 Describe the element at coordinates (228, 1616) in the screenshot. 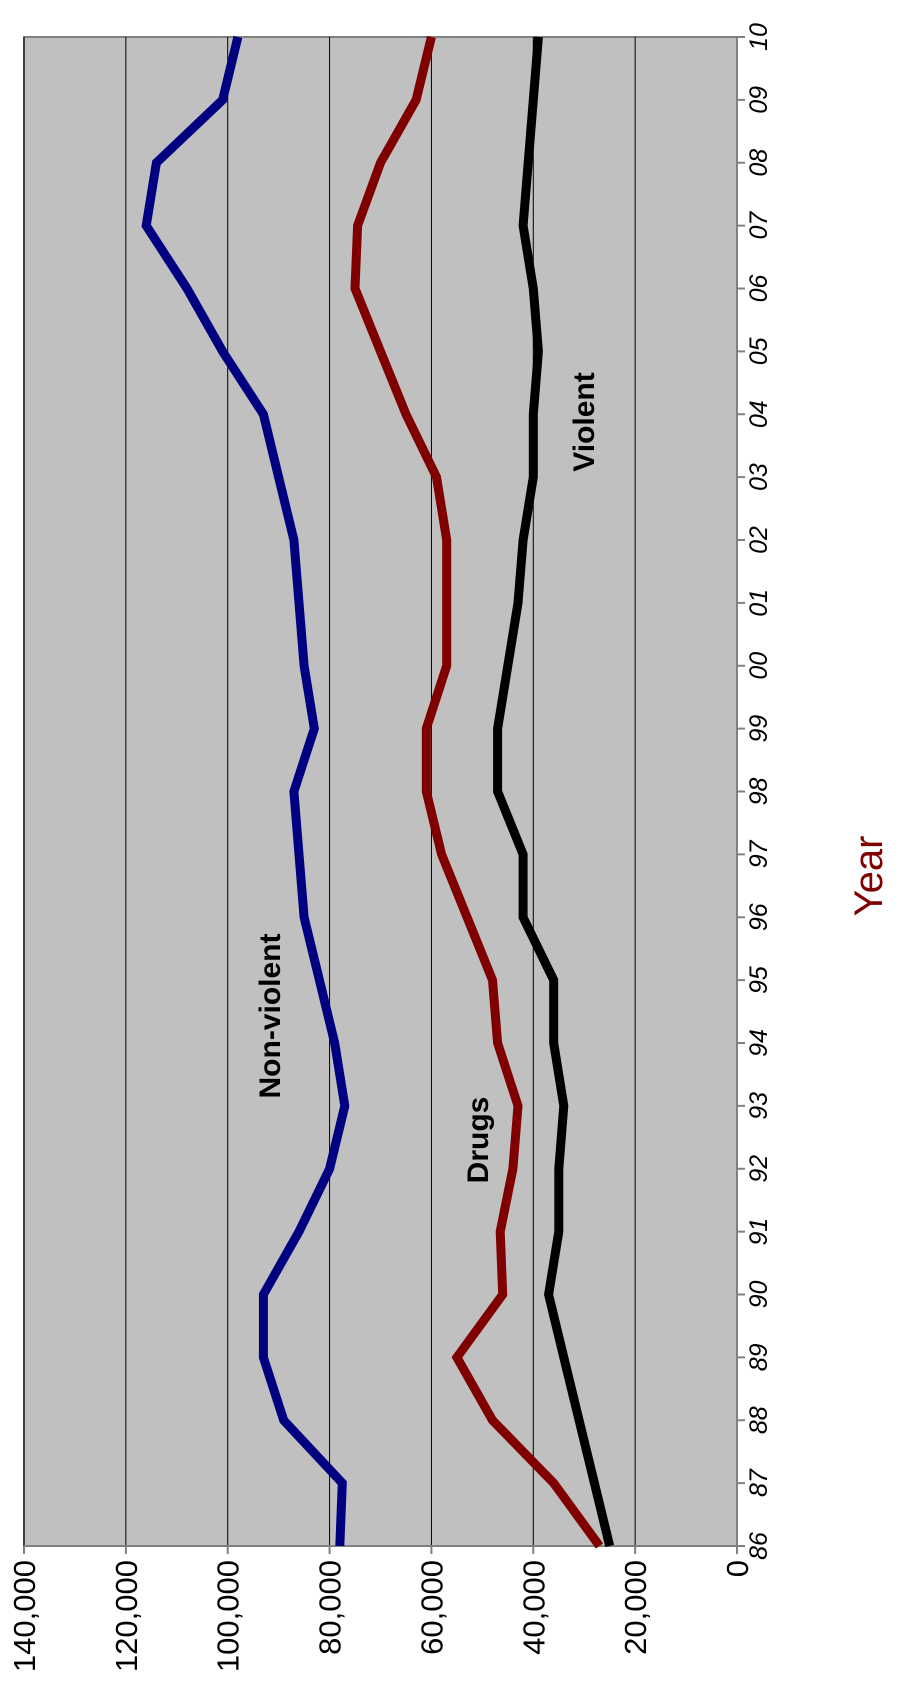

I see `value-tick-label: 100,000` at that location.